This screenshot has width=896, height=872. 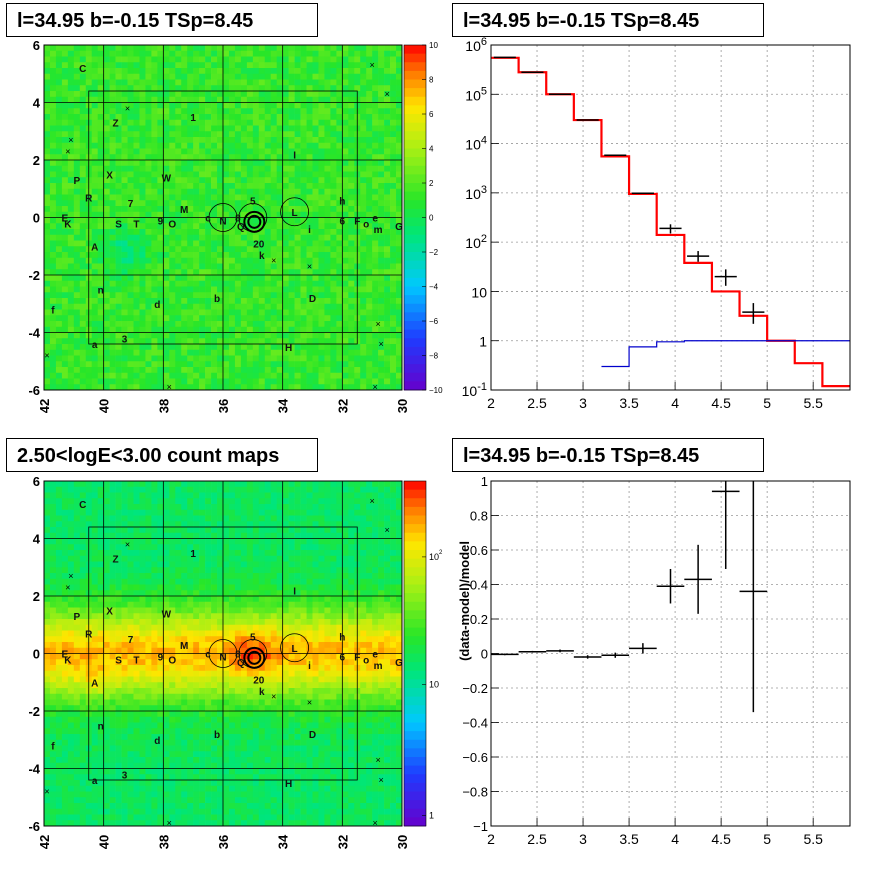 What do you see at coordinates (118, 224) in the screenshot?
I see `source-label: S` at bounding box center [118, 224].